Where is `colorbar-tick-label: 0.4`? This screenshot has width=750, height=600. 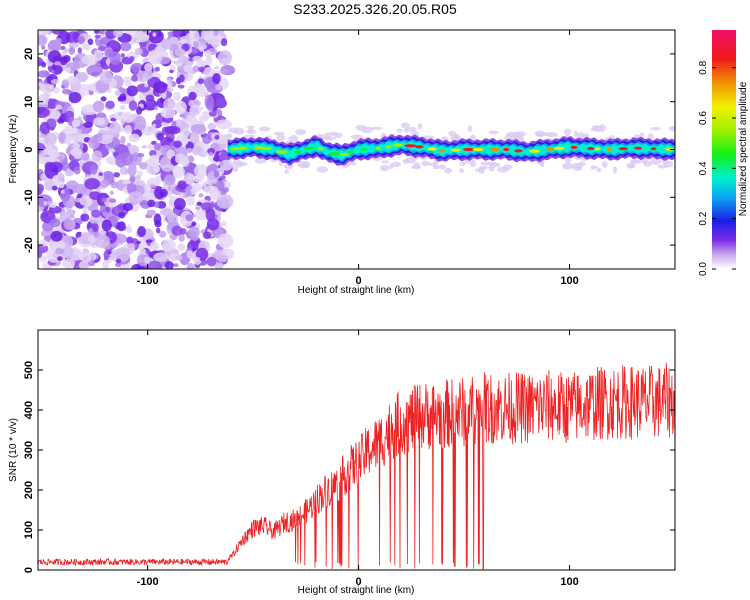 colorbar-tick-label: 0.4 is located at coordinates (703, 168).